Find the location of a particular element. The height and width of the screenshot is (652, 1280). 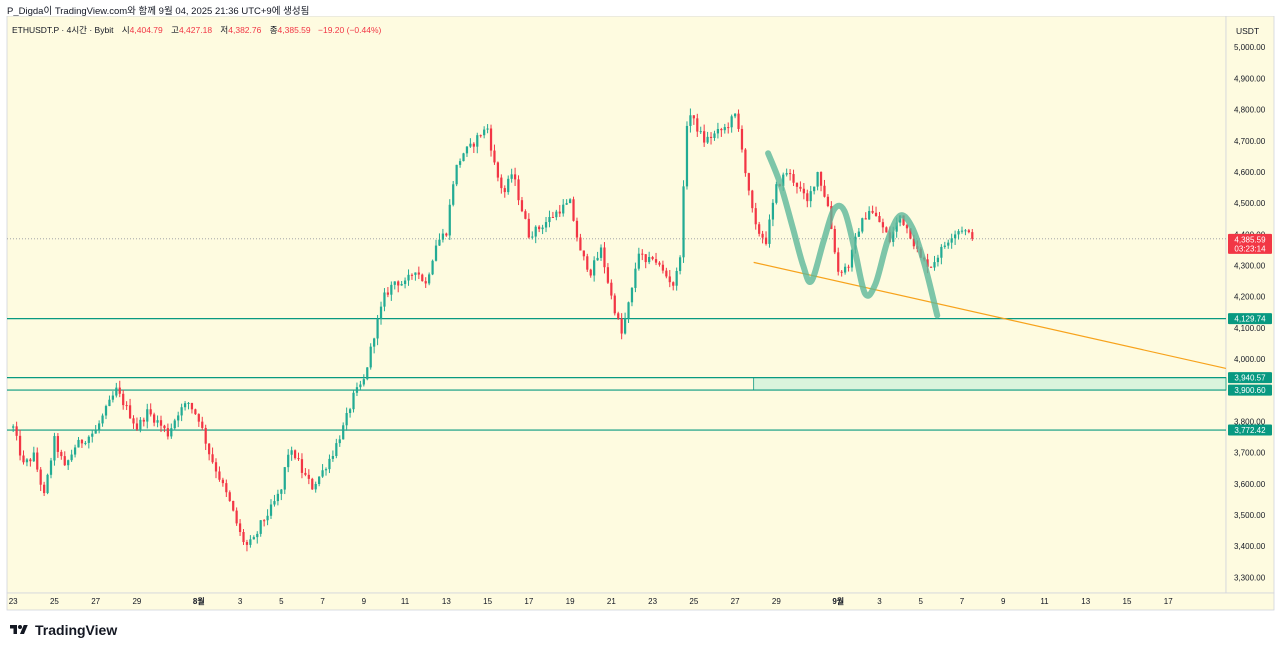

price-axis-background is located at coordinates (1250, 305).